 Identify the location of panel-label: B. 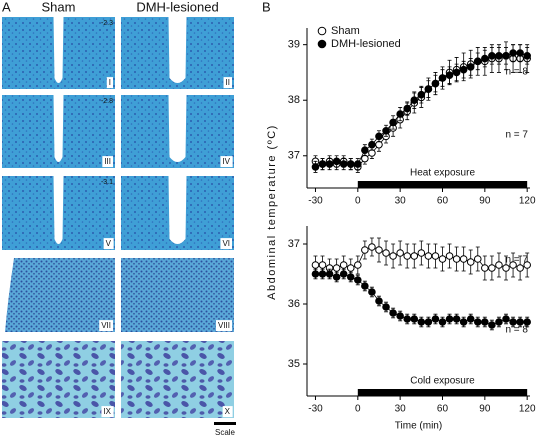
(266, 7).